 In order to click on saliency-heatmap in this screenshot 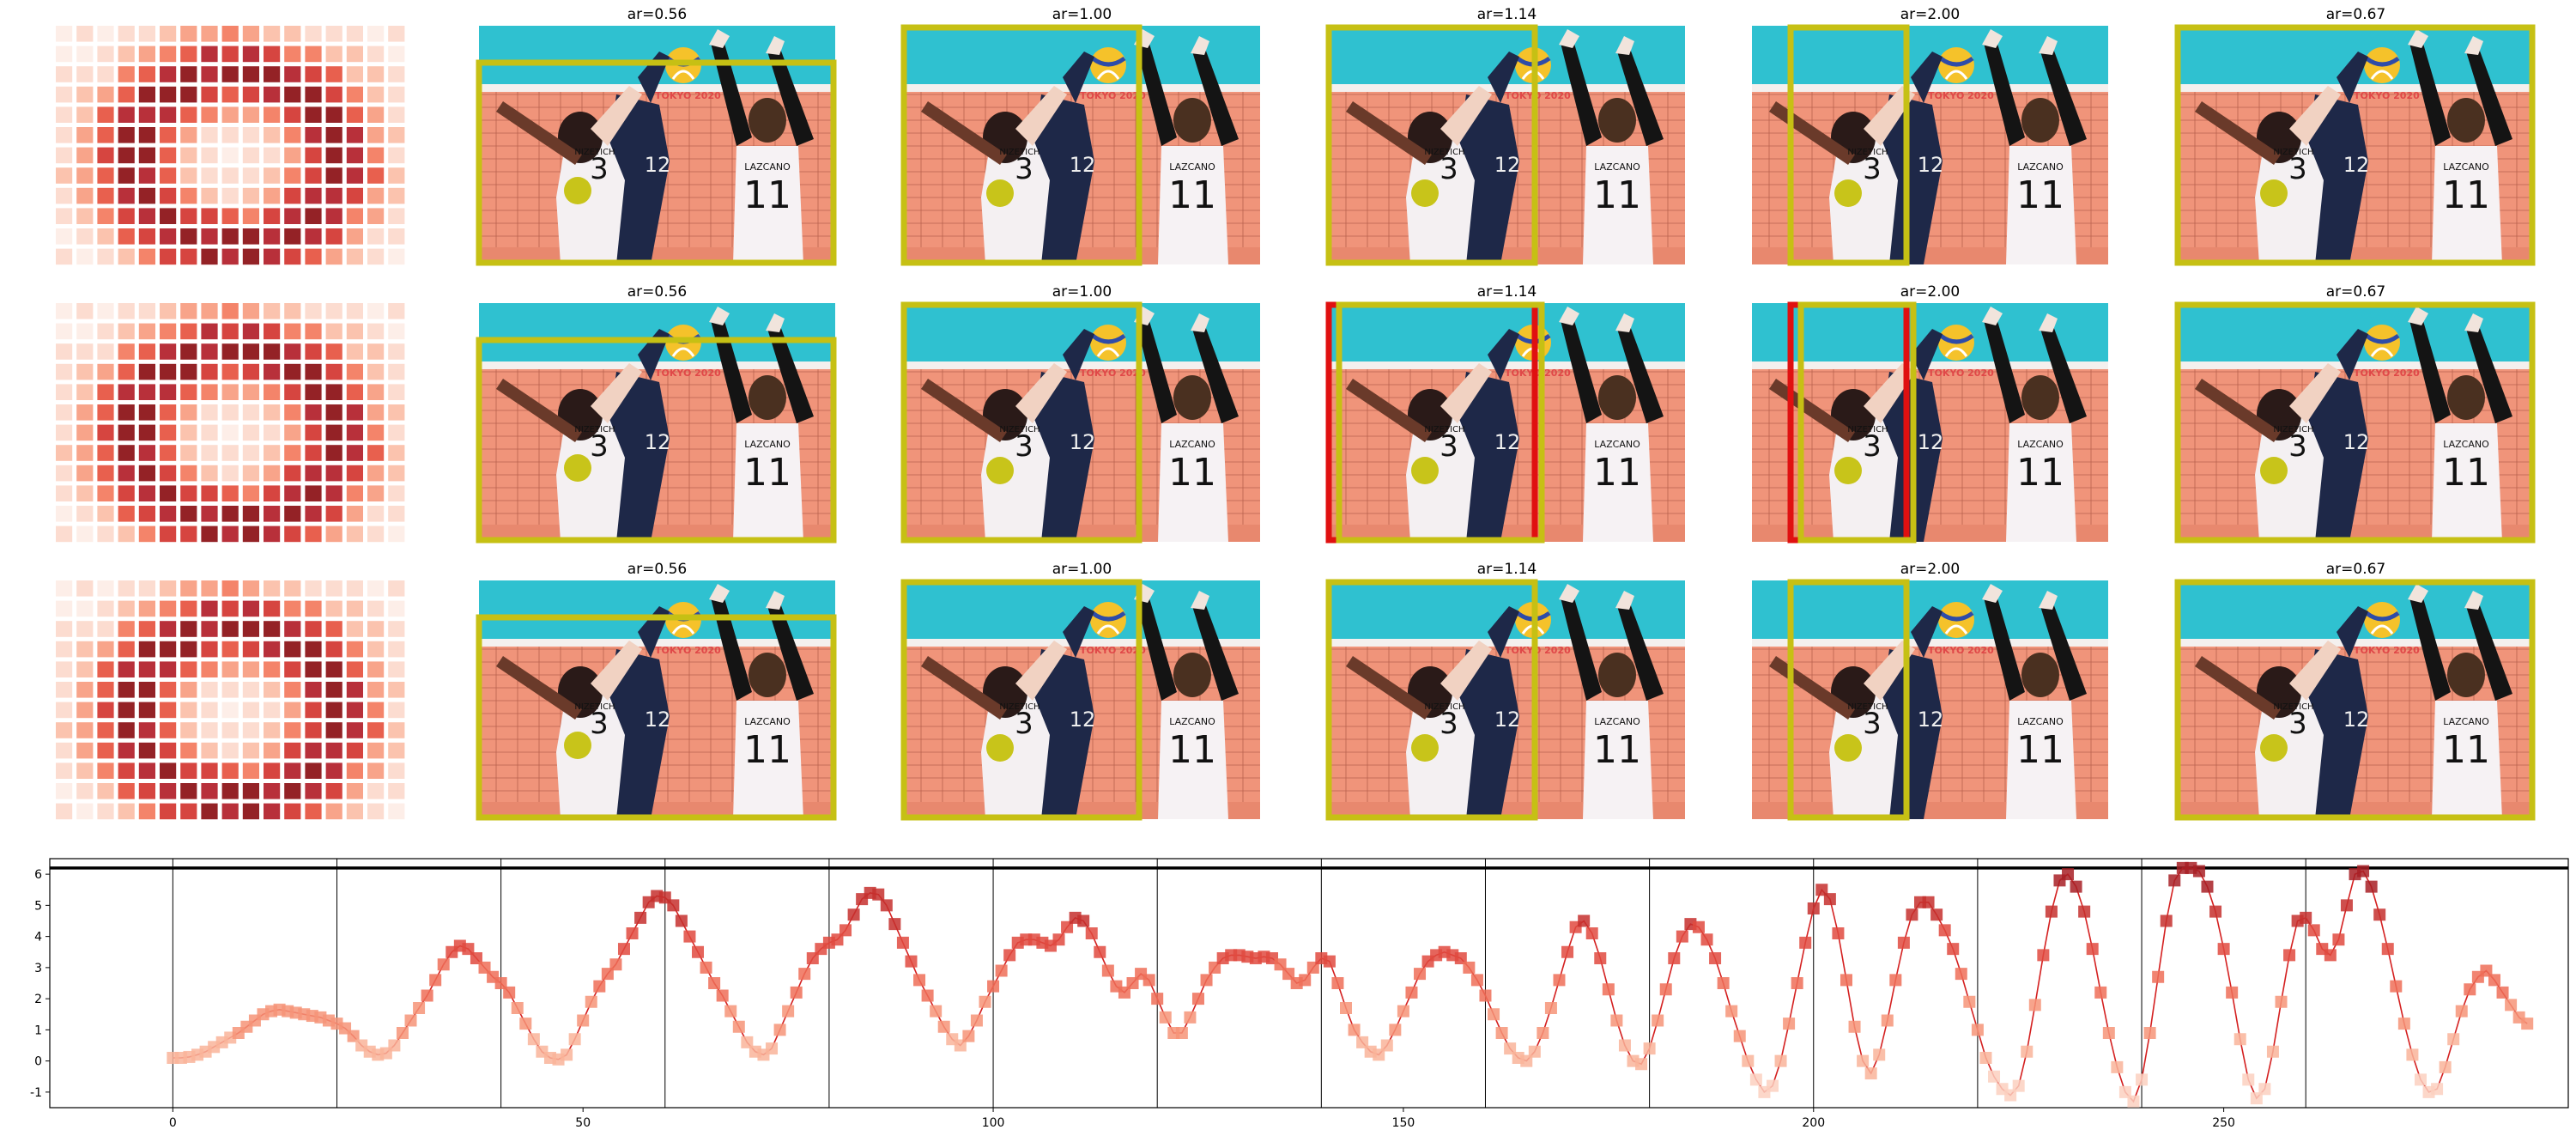, I will do `click(230, 423)`.